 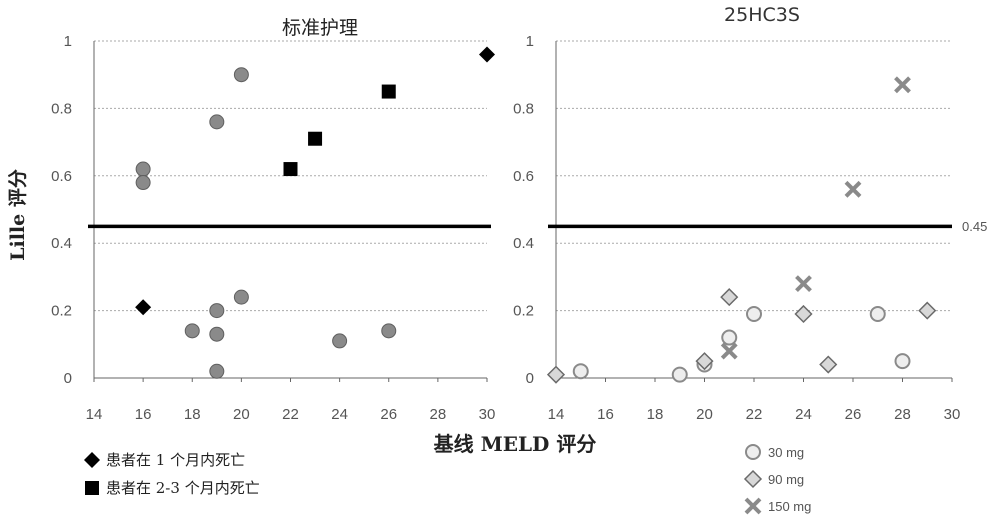 I want to click on legend-label: 患者在 2-3 个月内死亡, so click(x=183, y=488).